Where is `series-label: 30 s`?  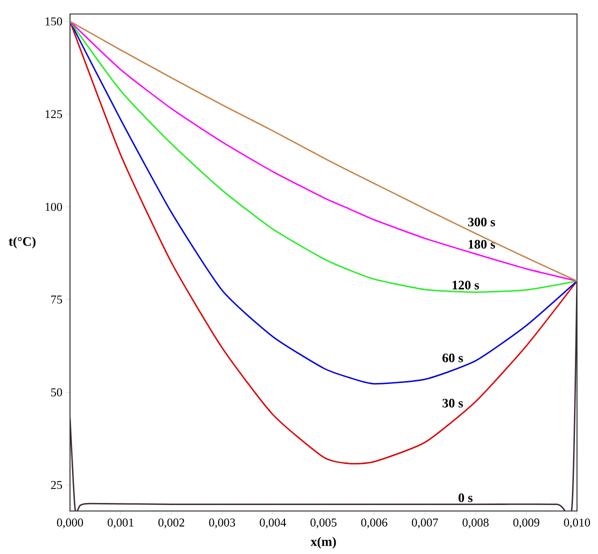 series-label: 30 s is located at coordinates (452, 403).